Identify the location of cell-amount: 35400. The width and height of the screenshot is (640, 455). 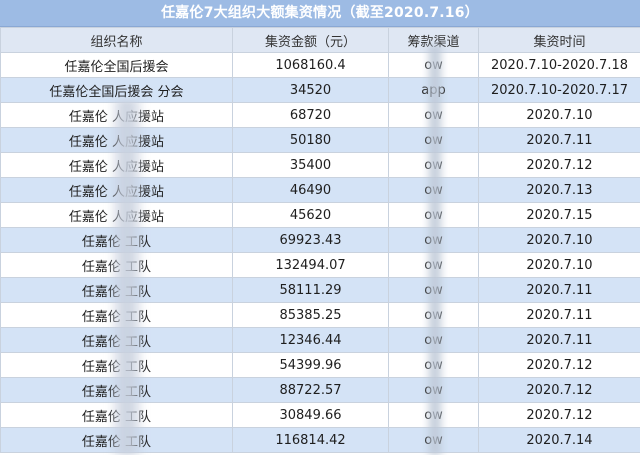
(310, 165).